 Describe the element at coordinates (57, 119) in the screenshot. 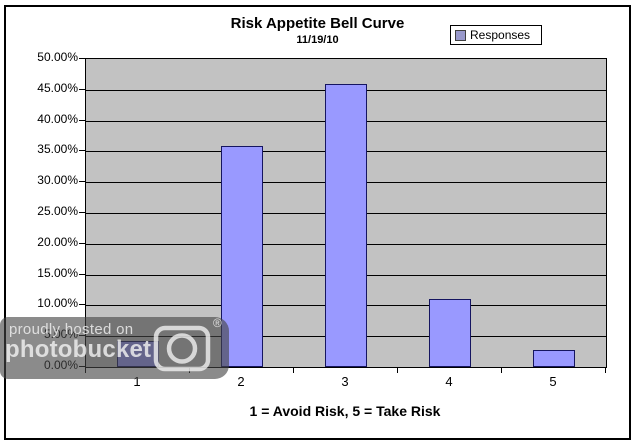

I see `y-tick-label: 40.00%` at that location.